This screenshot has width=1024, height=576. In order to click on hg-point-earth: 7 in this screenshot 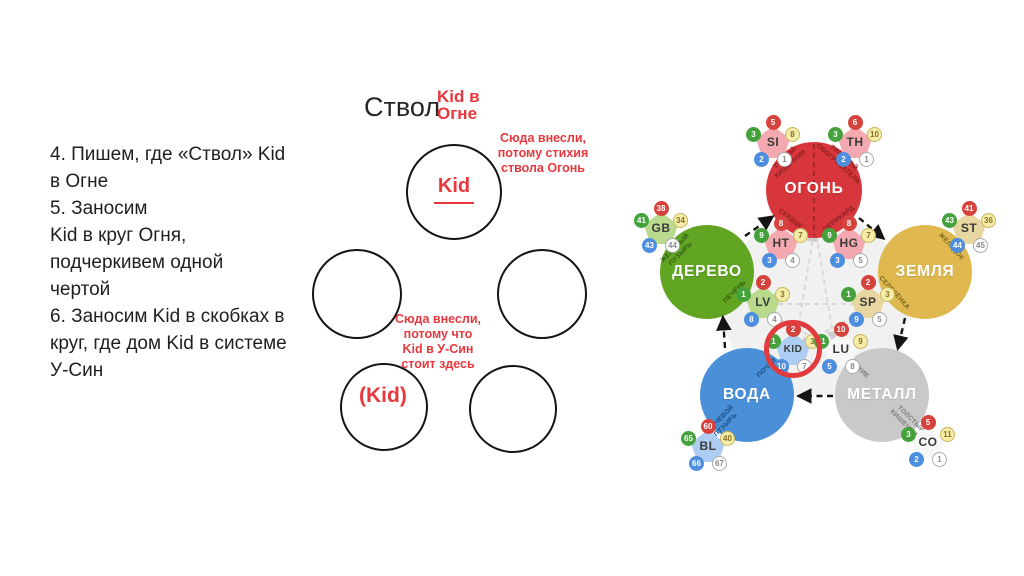, I will do `click(868, 235)`.